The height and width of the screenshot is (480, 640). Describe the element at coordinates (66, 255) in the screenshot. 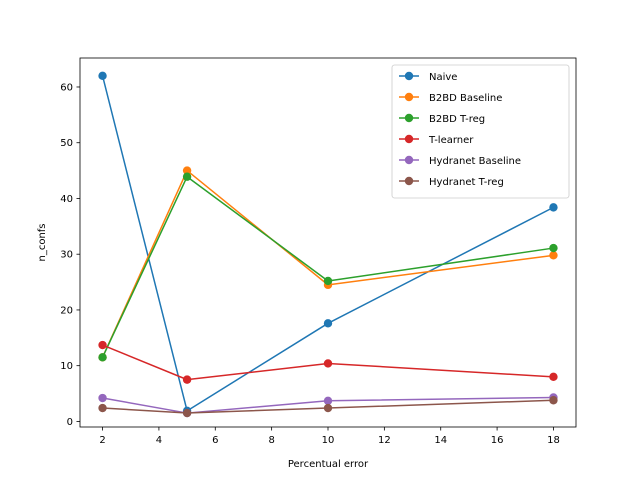

I see `y-tick-label: 30` at that location.